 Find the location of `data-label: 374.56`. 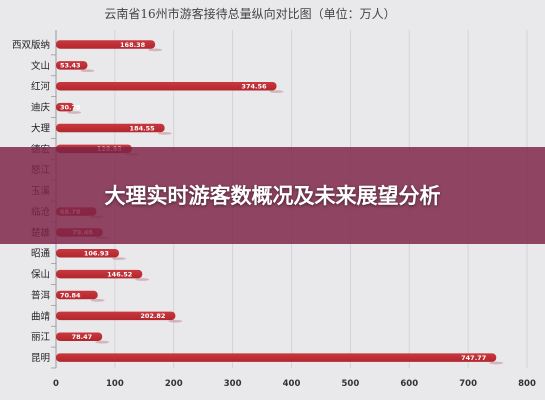

data-label: 374.56 is located at coordinates (254, 87).